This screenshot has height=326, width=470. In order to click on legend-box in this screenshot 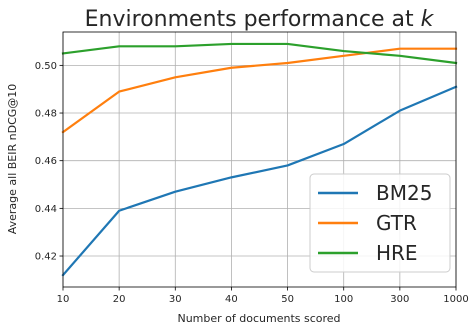, I will do `click(380, 223)`.